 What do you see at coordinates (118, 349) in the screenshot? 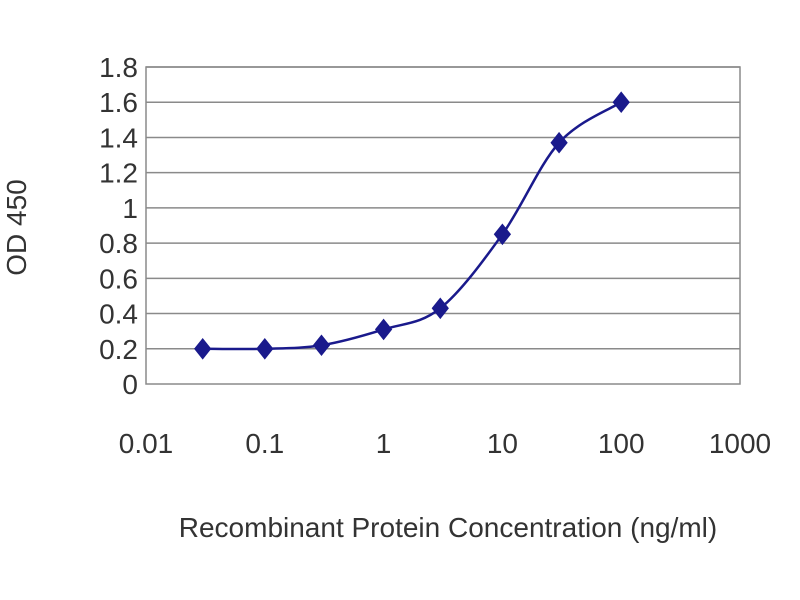
I see `y-tick-label: 0.2` at bounding box center [118, 349].